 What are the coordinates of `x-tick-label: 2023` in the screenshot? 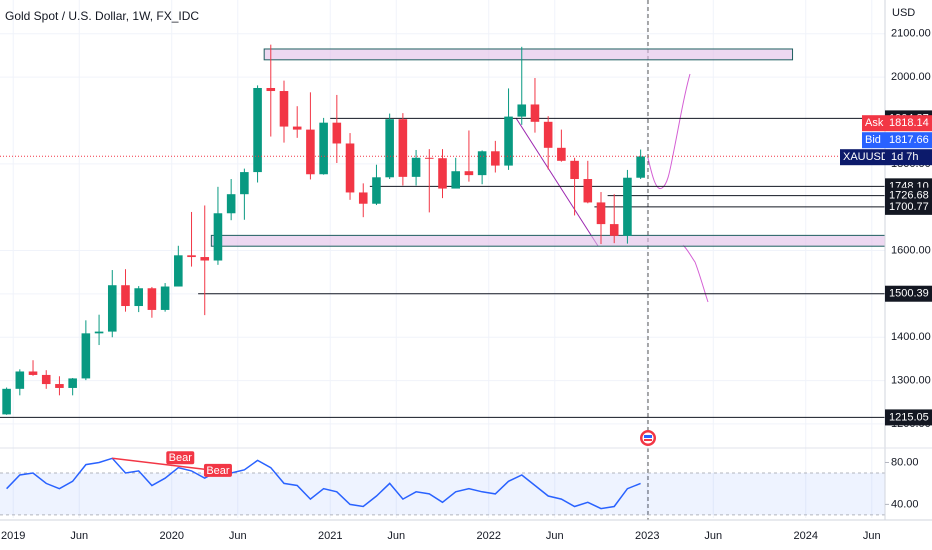 It's located at (647, 536).